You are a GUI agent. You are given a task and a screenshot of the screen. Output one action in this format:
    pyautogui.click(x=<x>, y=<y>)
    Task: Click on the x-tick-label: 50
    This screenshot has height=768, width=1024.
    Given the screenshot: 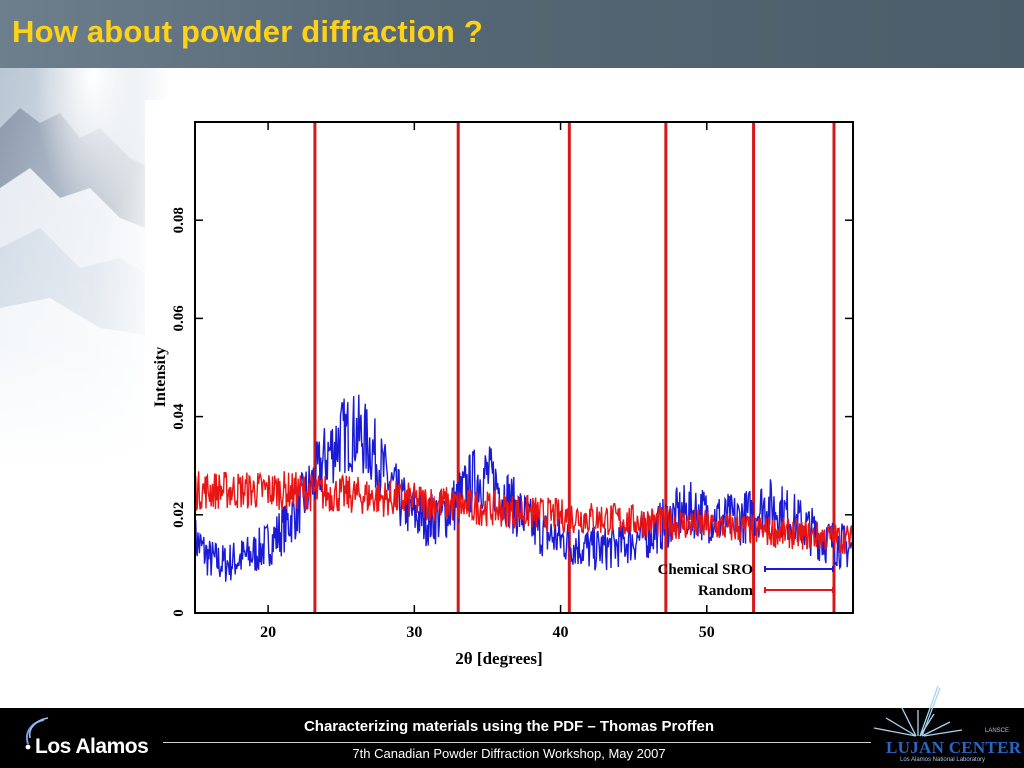 What is the action you would take?
    pyautogui.click(x=707, y=632)
    